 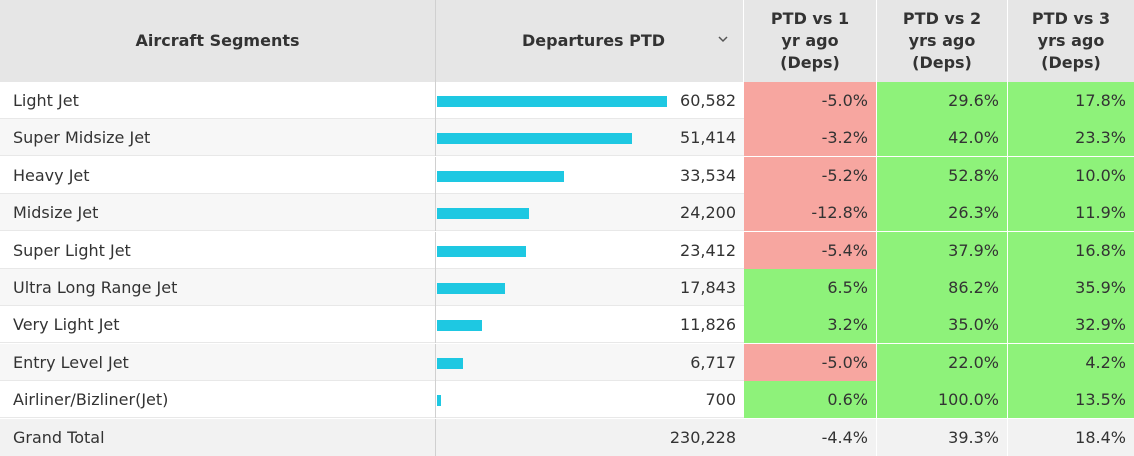 What do you see at coordinates (1071, 362) in the screenshot?
I see `ptd-vs3-cell: 4.2%` at bounding box center [1071, 362].